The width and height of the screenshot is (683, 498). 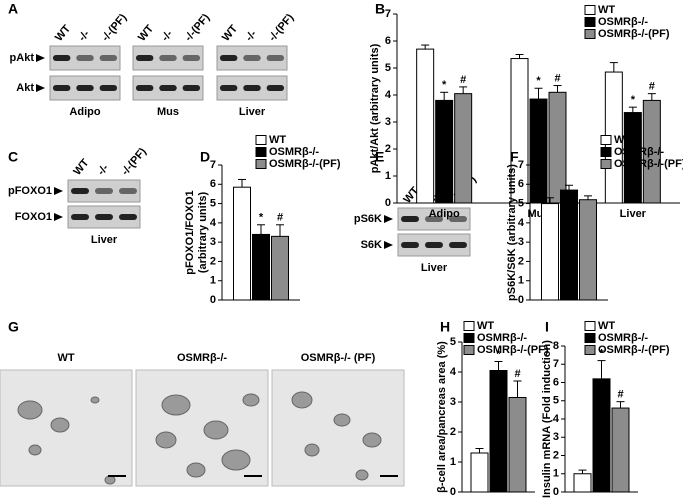 What do you see at coordinates (13, 9) in the screenshot?
I see `panel-letter: A` at bounding box center [13, 9].